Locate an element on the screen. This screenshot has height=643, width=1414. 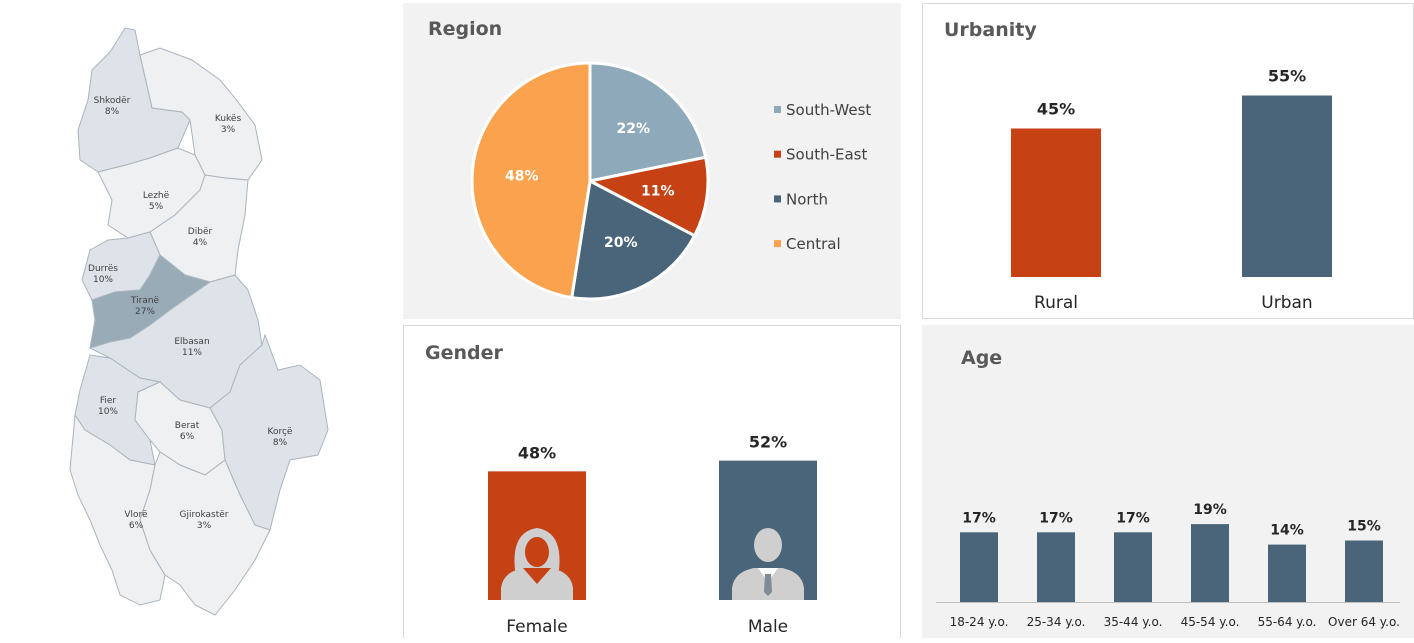
map-label-name: Lezhë is located at coordinates (156, 196).